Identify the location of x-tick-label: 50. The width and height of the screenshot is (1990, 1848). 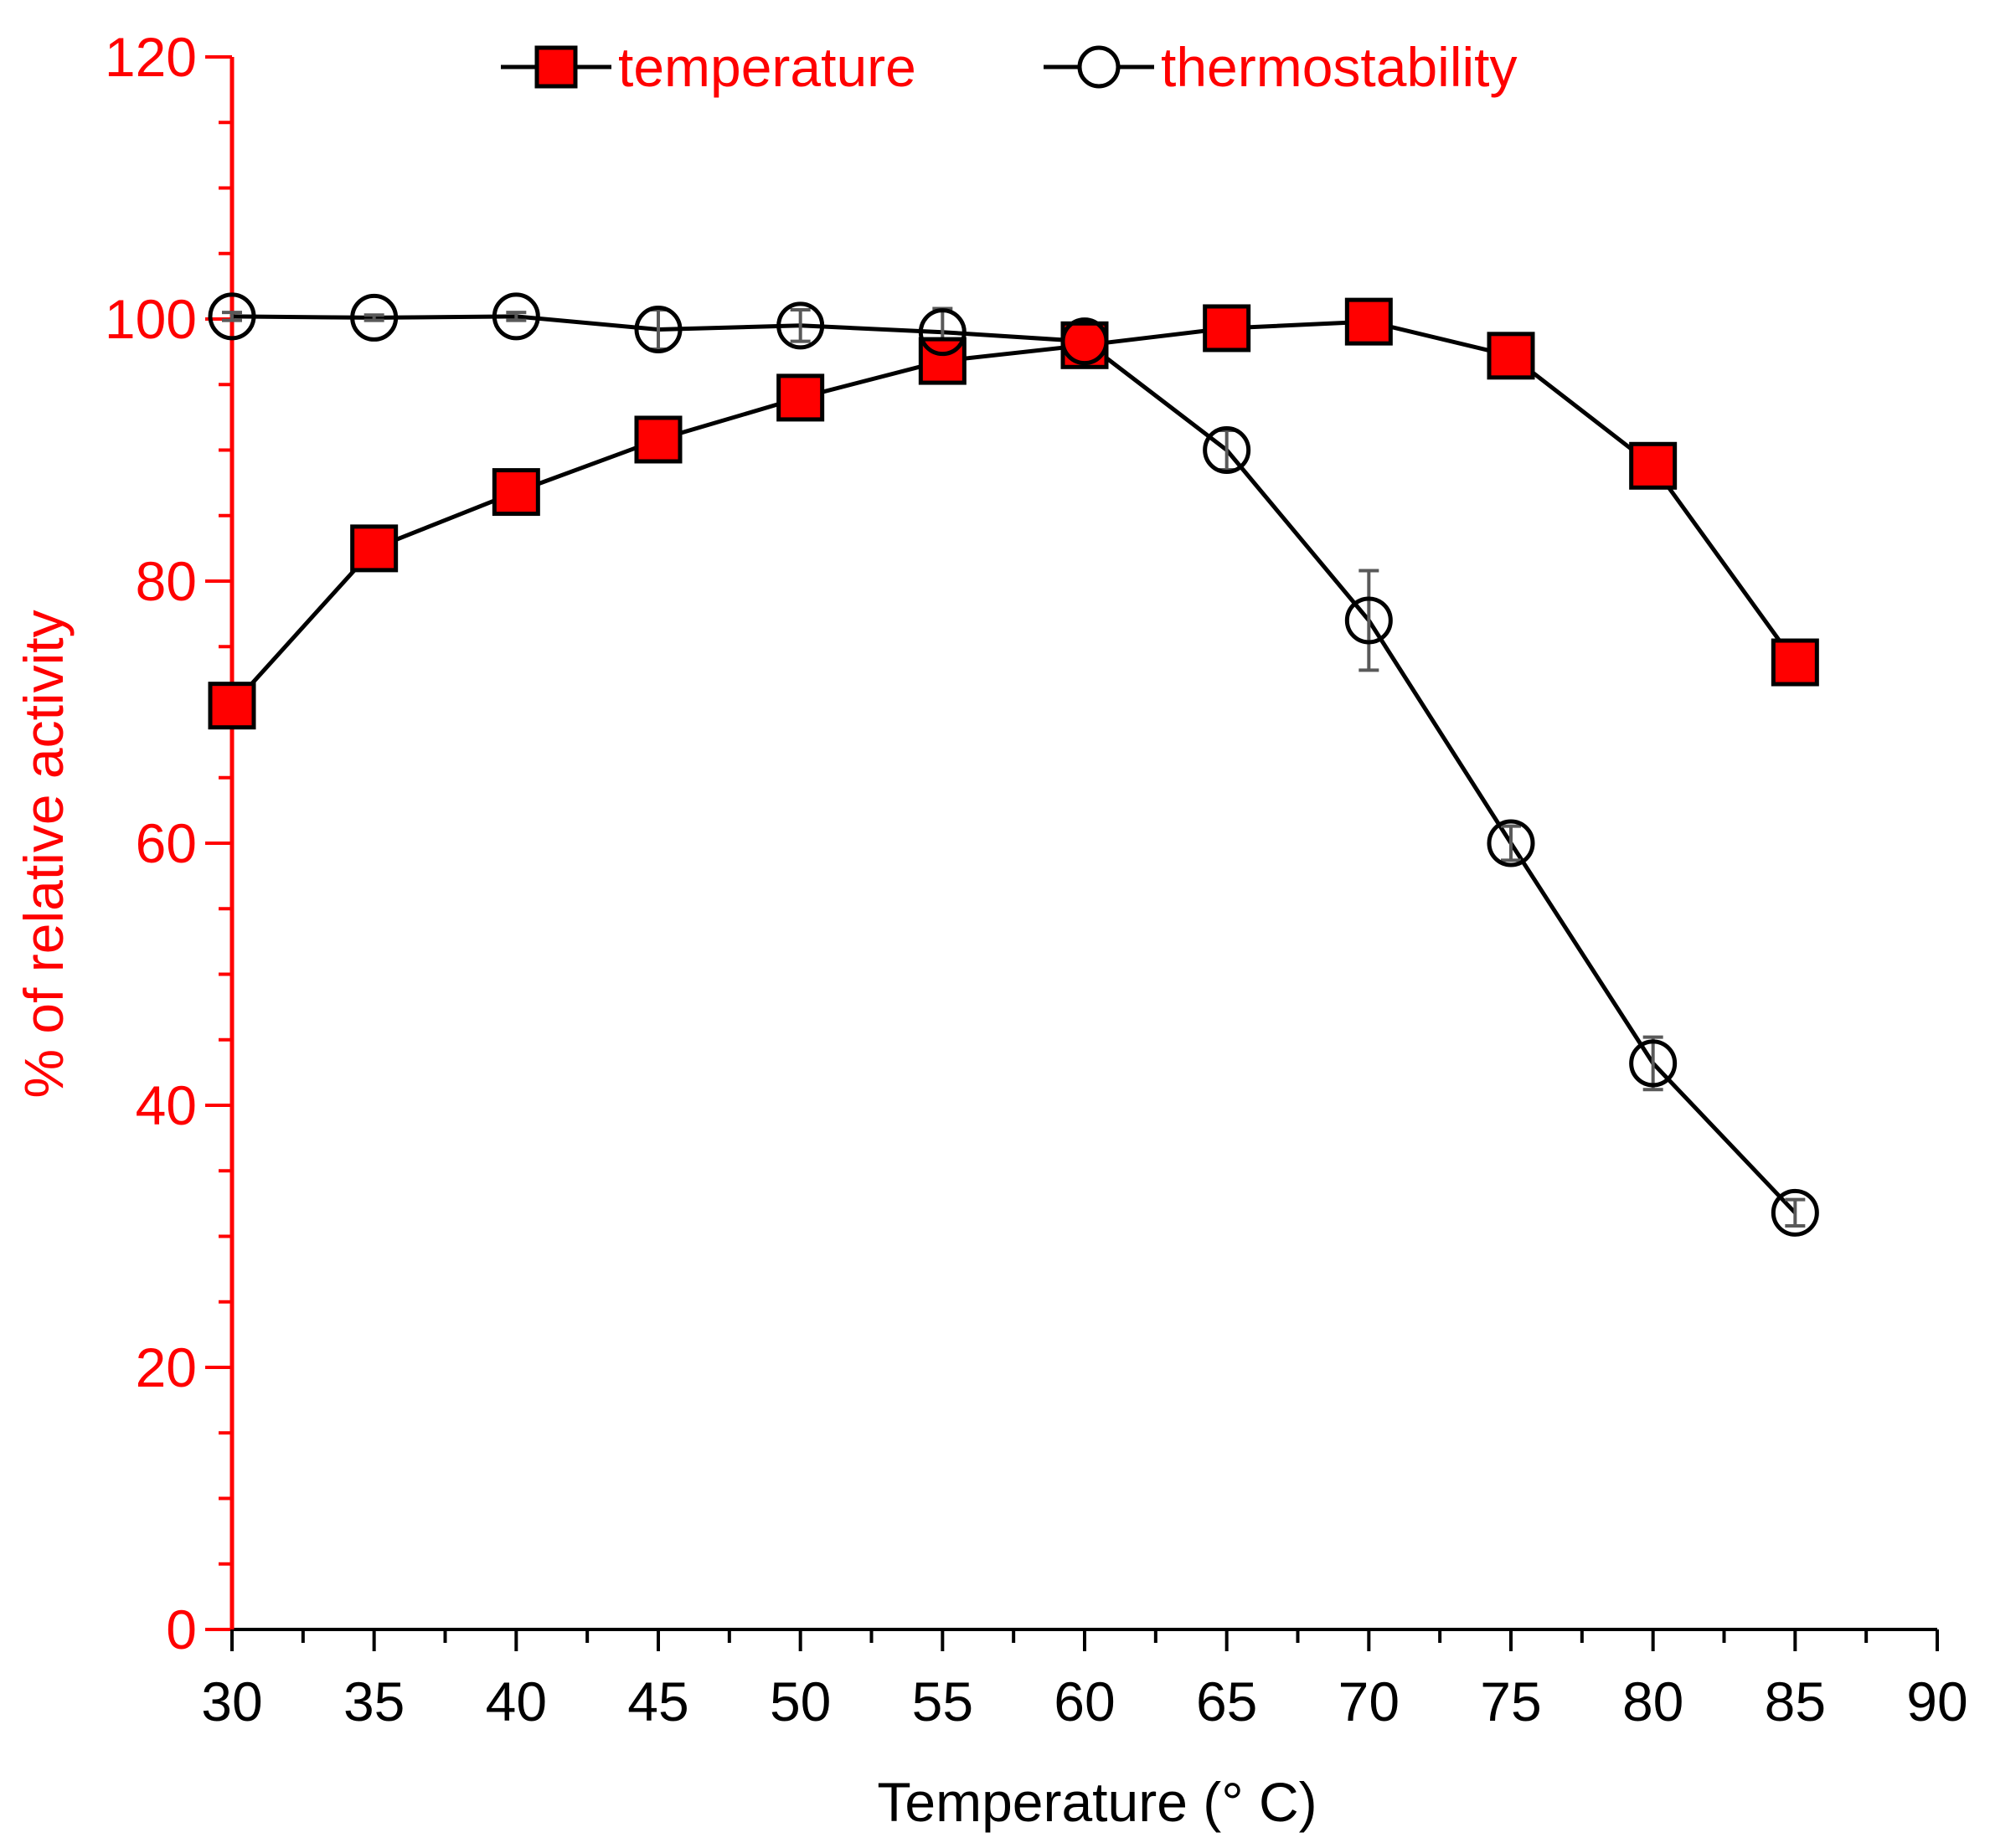
(800, 1701).